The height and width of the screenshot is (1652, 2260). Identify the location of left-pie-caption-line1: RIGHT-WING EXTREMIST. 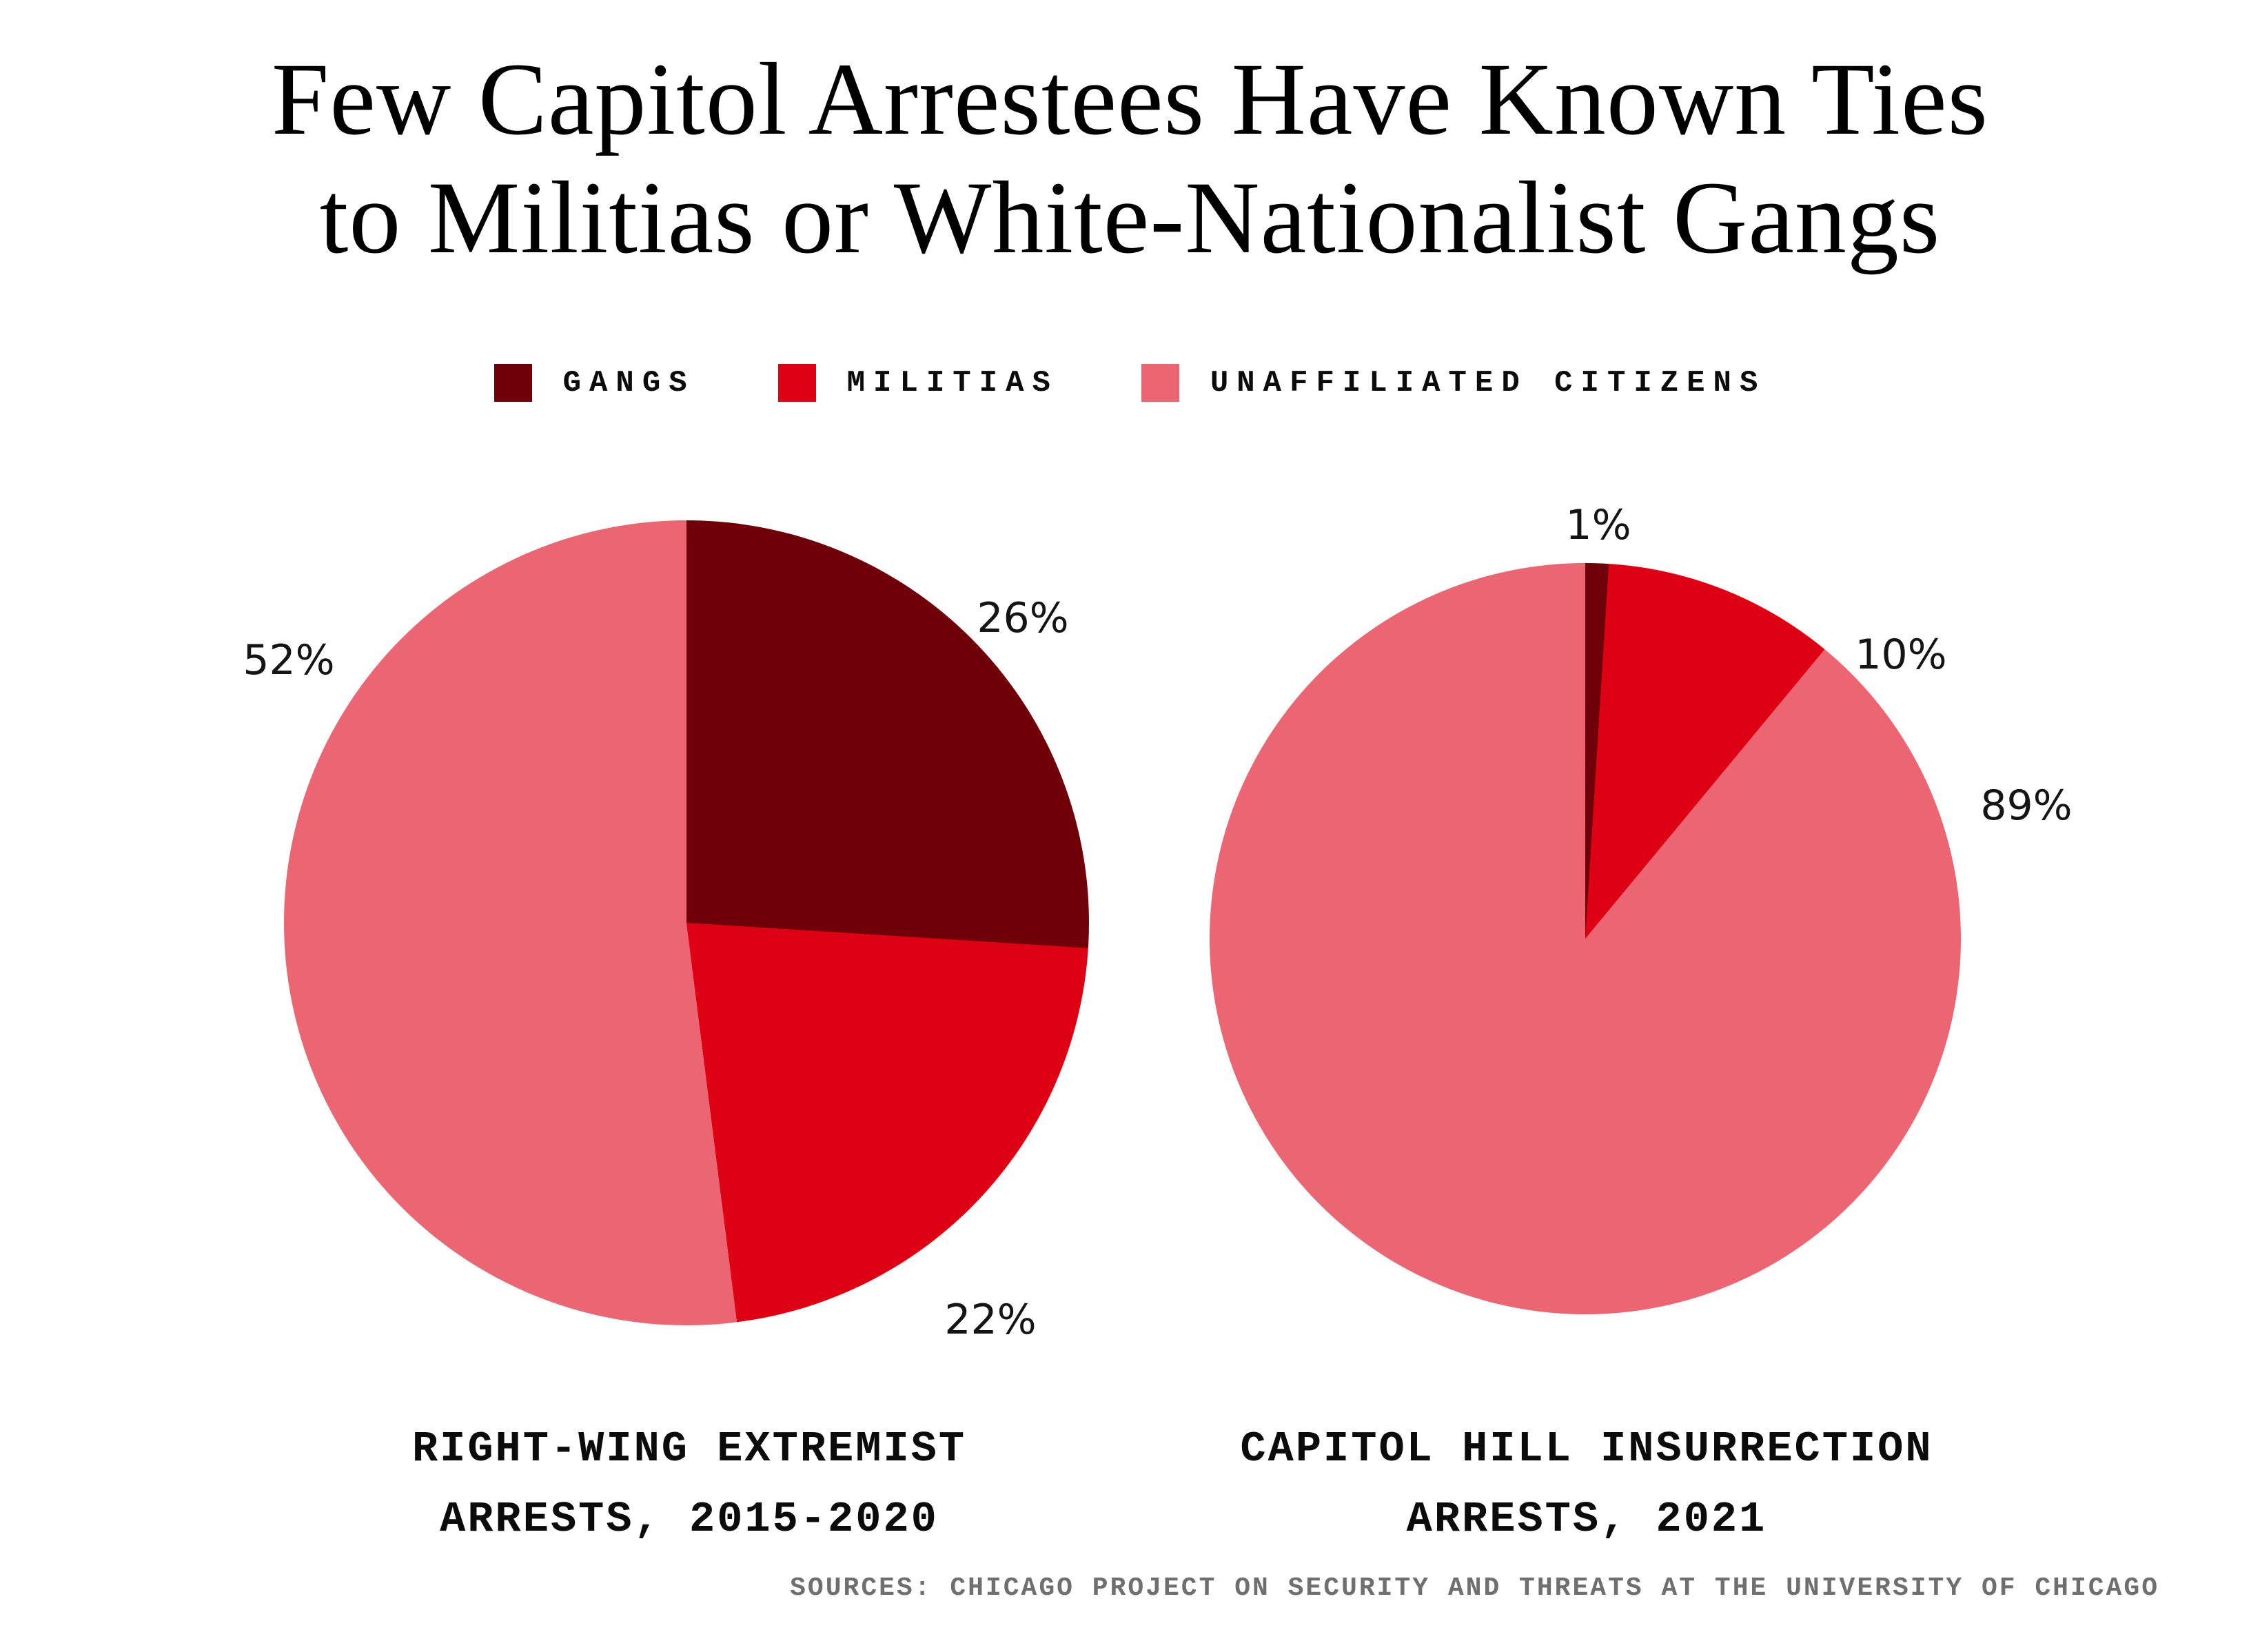
(689, 1449).